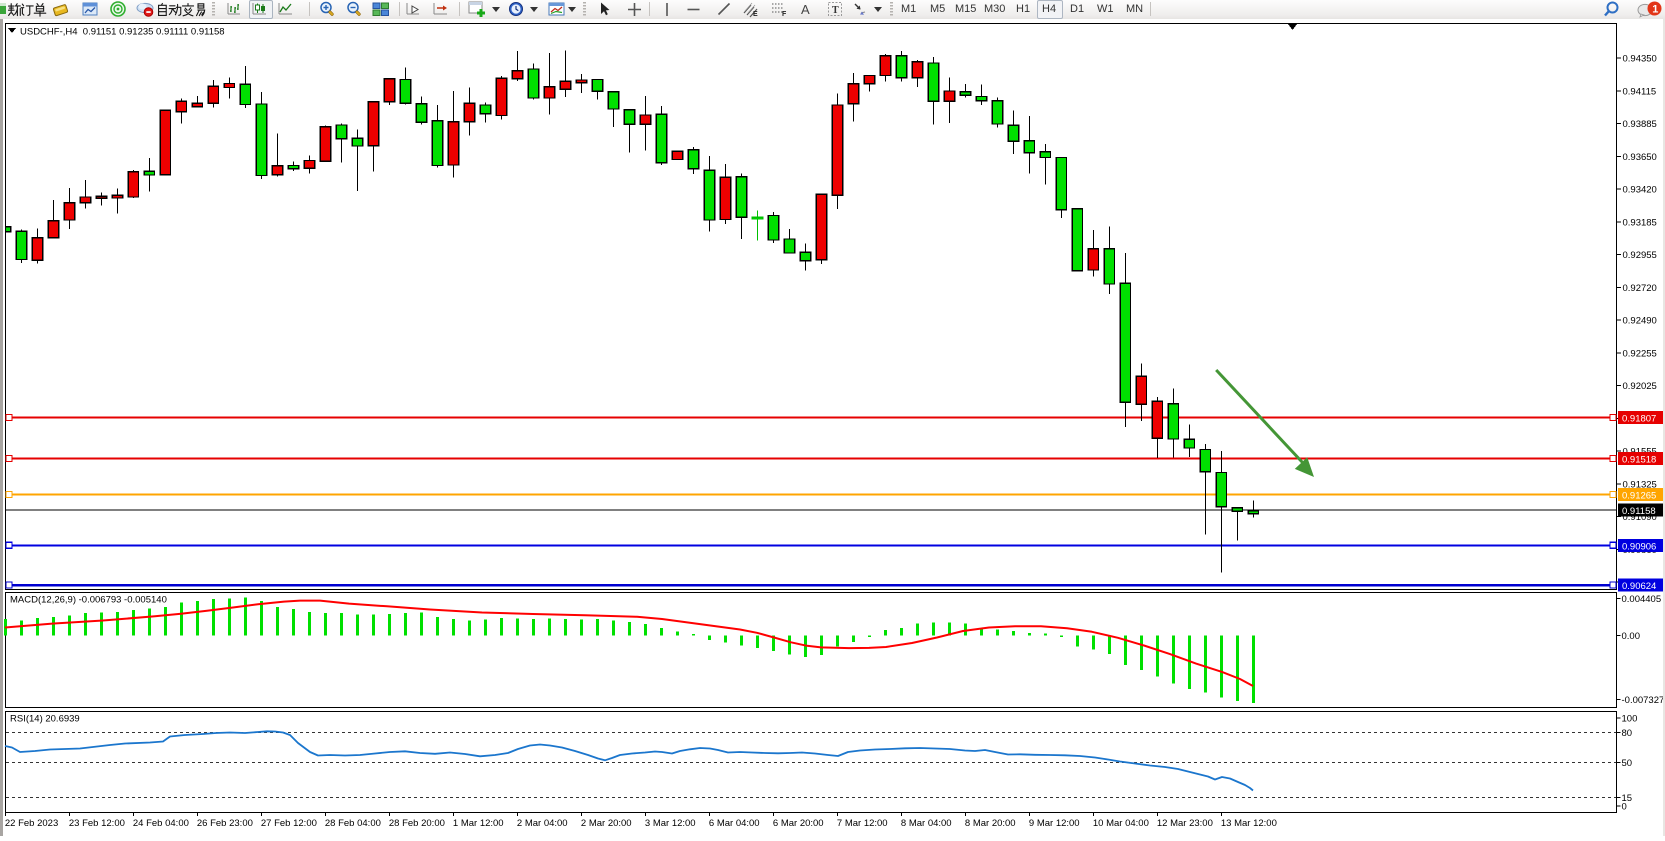 The width and height of the screenshot is (1665, 841). I want to click on svg-text: 0.94350, so click(1640, 59).